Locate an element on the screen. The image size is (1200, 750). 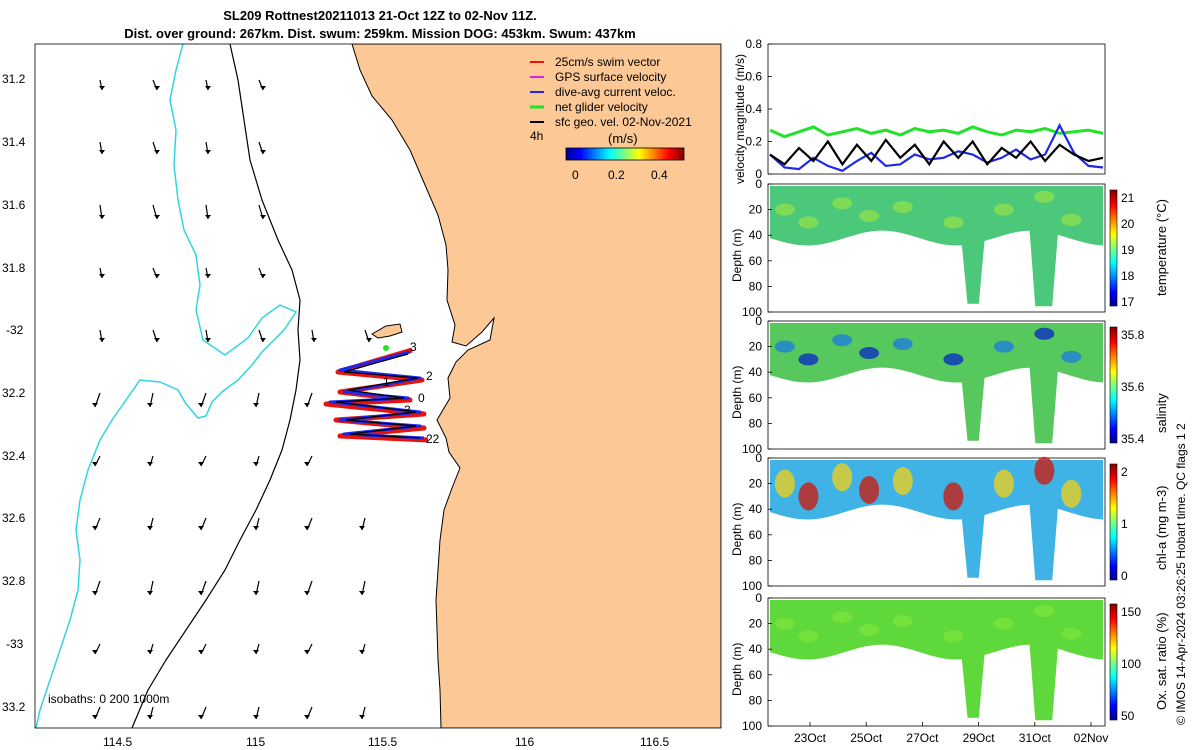
section-ytick-3-5: 100 is located at coordinates (752, 726).